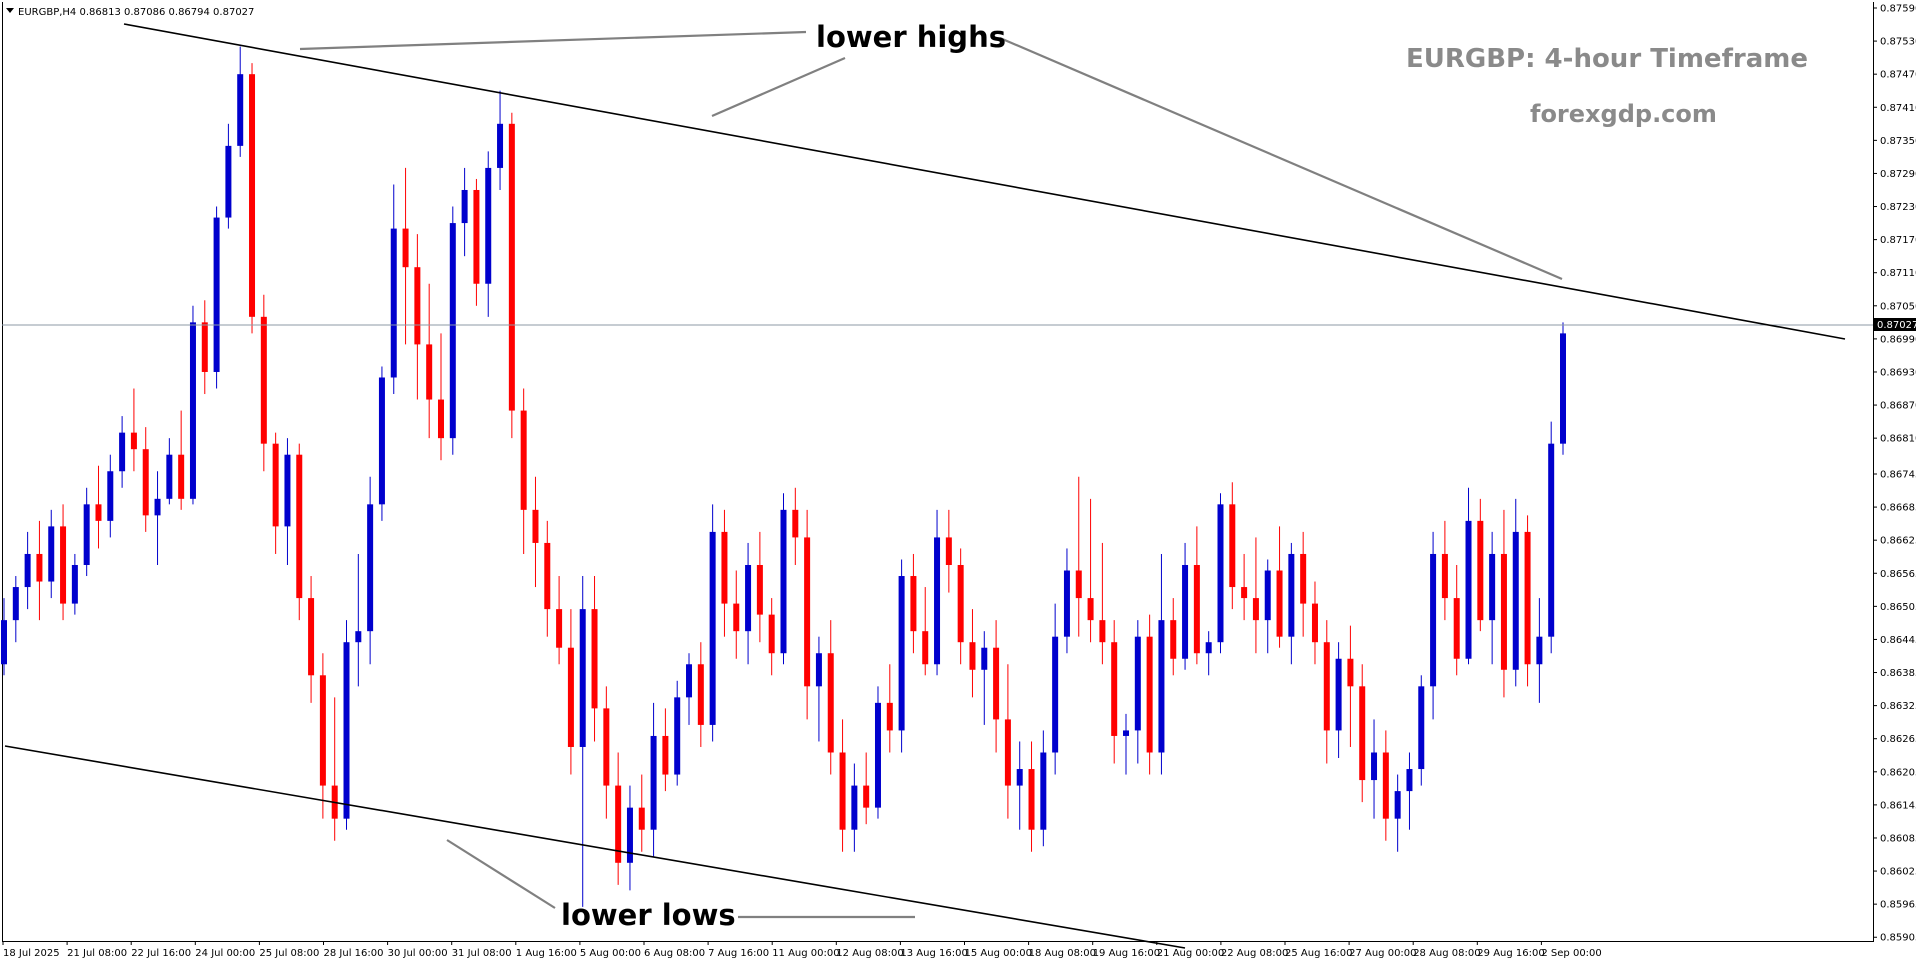  I want to click on price-tick-label: 0.86385, so click(1898, 673).